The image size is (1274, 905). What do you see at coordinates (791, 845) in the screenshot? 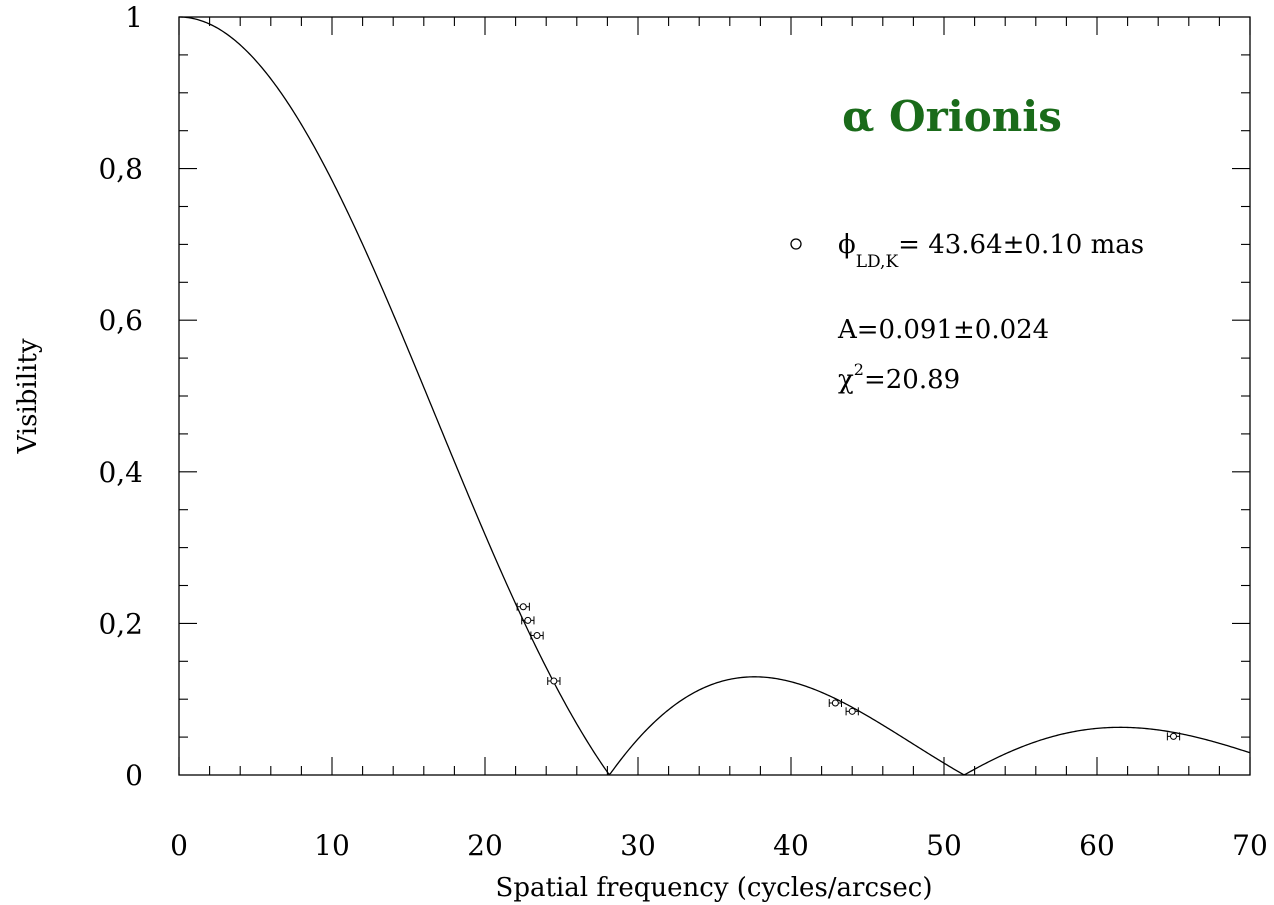
I see `x-tick-label: 40` at bounding box center [791, 845].